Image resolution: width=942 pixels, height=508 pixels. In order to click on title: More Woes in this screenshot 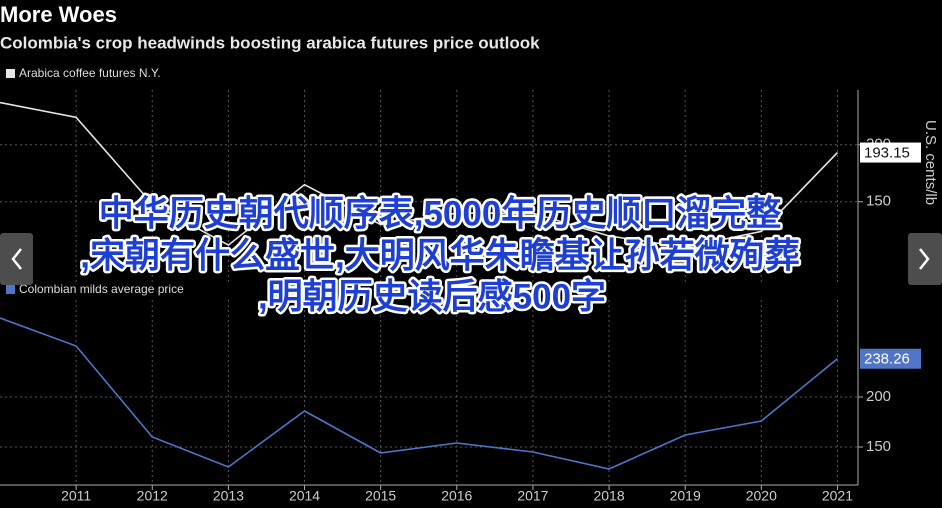, I will do `click(58, 14)`.